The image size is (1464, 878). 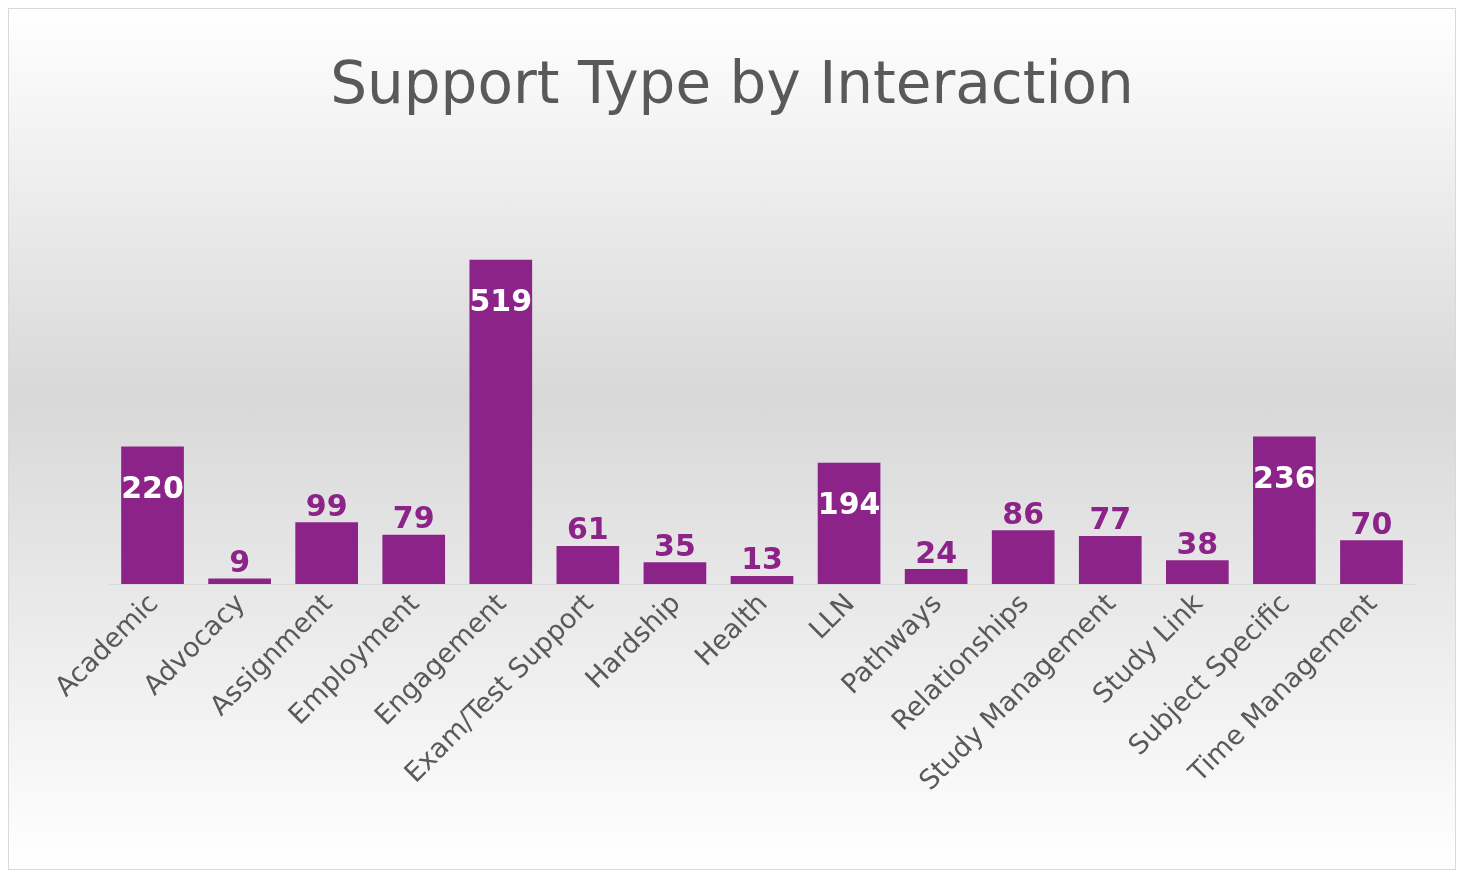 I want to click on chart-title: Support Type by Interaction, so click(x=732, y=83).